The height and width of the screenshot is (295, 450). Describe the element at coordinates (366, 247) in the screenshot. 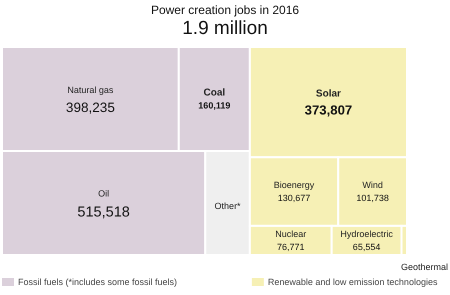

I see `data-label: 65,554` at that location.